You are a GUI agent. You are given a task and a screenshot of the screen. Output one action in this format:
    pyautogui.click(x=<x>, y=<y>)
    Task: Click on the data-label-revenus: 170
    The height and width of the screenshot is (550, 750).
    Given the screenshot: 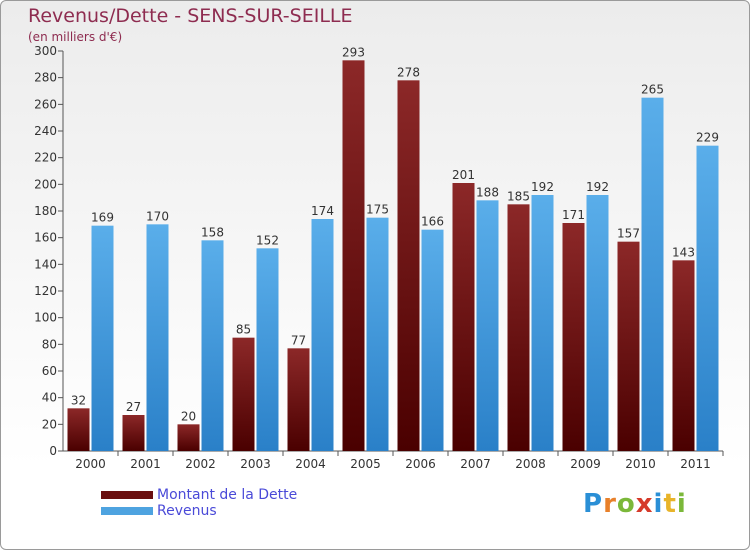 What is the action you would take?
    pyautogui.click(x=157, y=216)
    